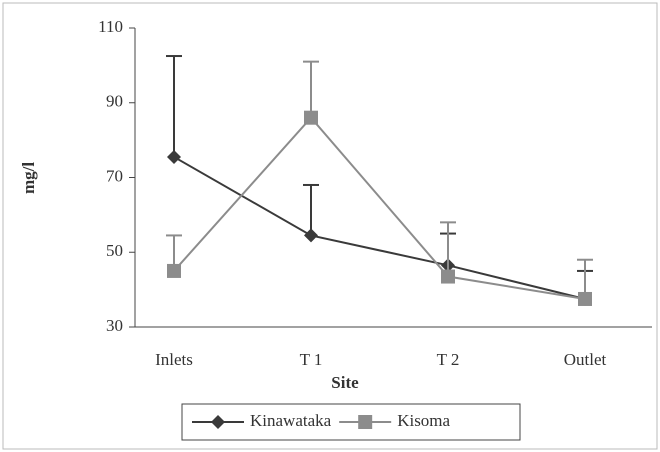  I want to click on y-tick-label: 30, so click(114, 325).